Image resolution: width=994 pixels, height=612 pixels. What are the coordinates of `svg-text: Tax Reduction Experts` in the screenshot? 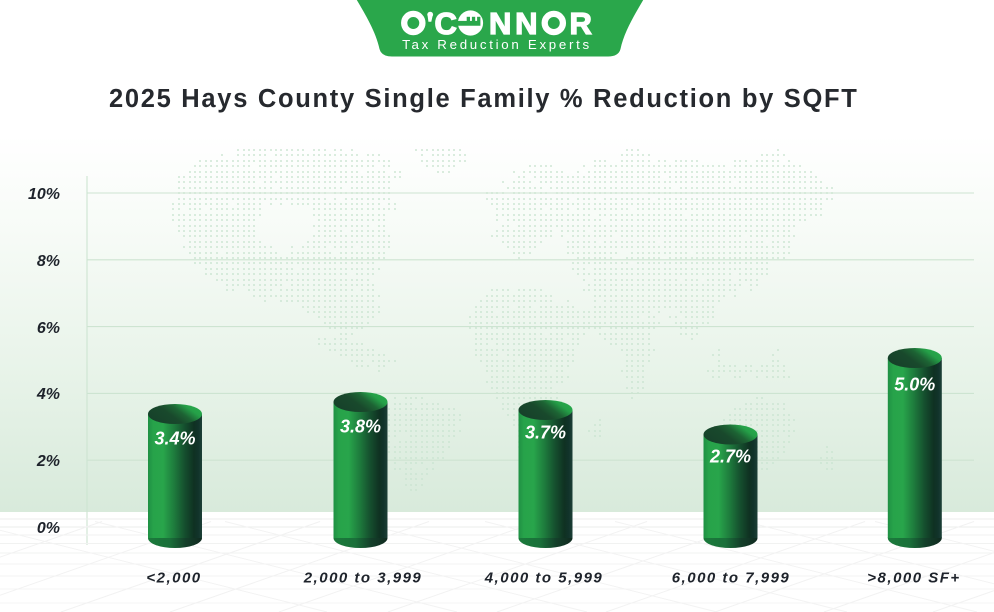 It's located at (497, 44).